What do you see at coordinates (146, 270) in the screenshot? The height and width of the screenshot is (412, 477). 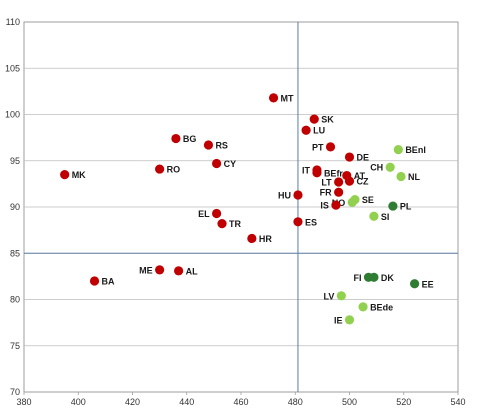 I see `data-label-me: ME` at bounding box center [146, 270].